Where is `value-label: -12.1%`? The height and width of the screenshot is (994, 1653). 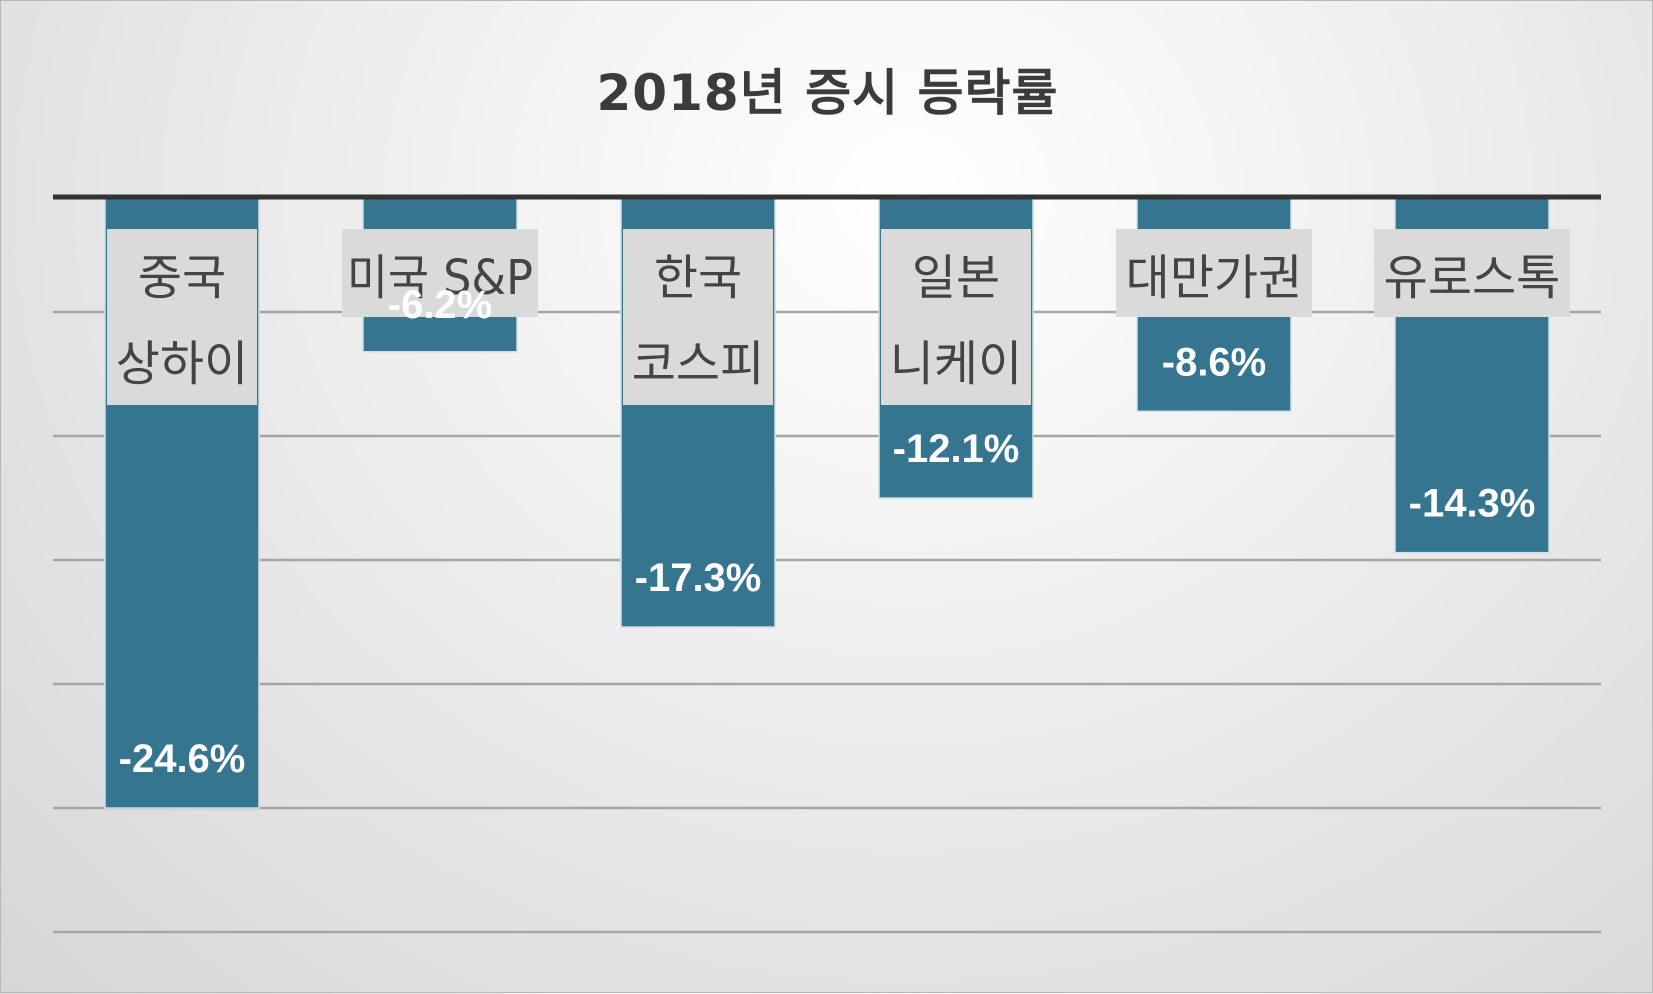
value-label: -12.1% is located at coordinates (956, 449).